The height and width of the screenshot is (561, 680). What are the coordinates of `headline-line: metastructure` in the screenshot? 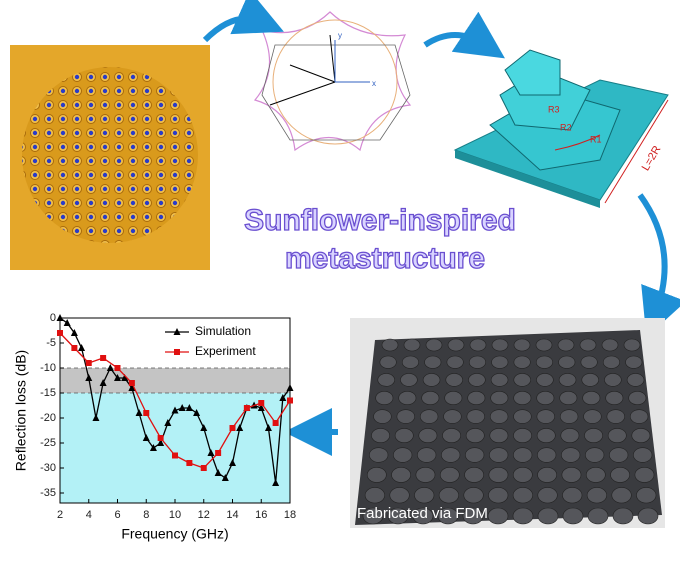 It's located at (385, 258).